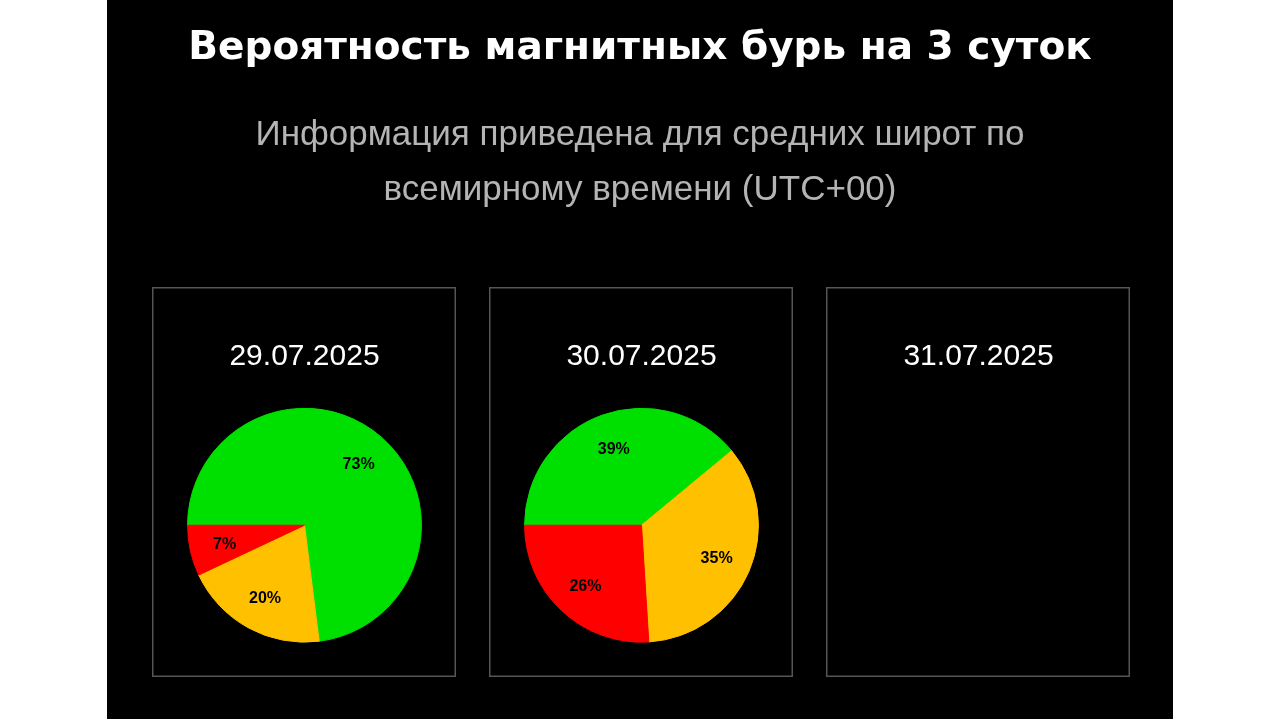 This screenshot has height=719, width=1280. What do you see at coordinates (640, 46) in the screenshot?
I see `text: Вероятность магнитных бурь на 3 суток` at bounding box center [640, 46].